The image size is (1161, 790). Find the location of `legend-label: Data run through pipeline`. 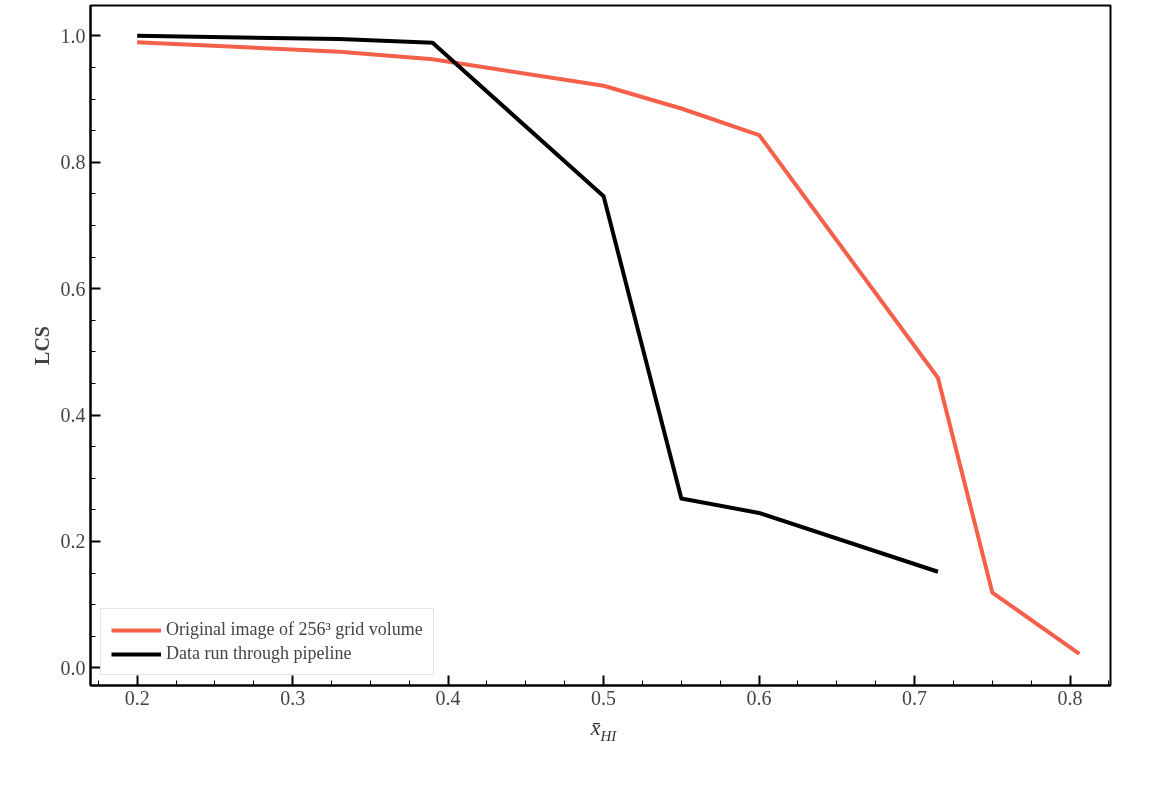

legend-label: Data run through pipeline is located at coordinates (259, 653).